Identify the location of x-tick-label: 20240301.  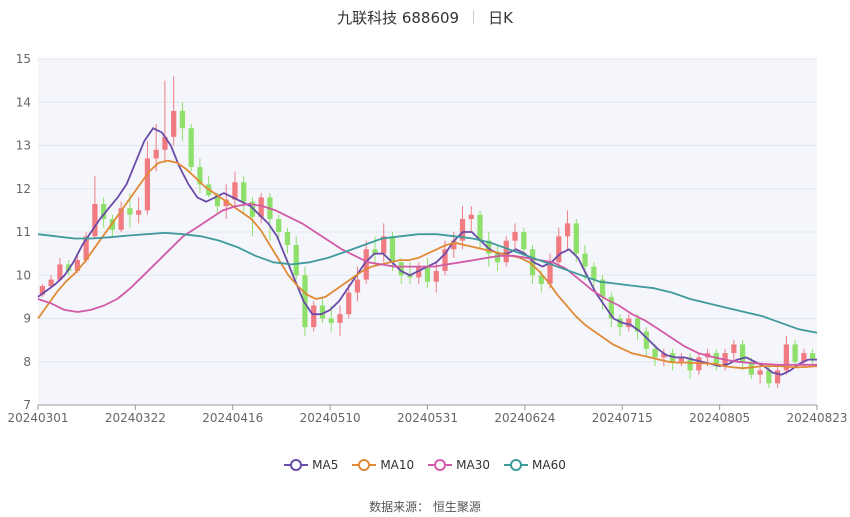
(37, 418).